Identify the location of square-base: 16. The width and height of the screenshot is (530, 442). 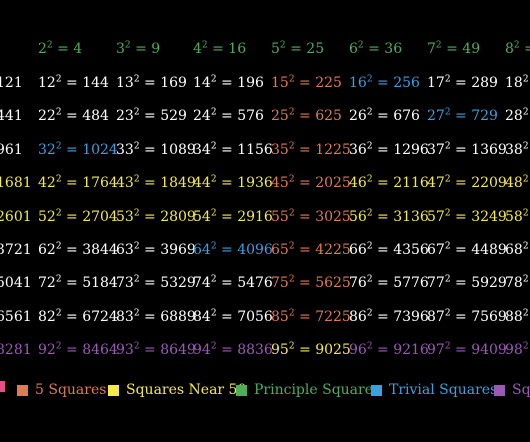
(358, 83).